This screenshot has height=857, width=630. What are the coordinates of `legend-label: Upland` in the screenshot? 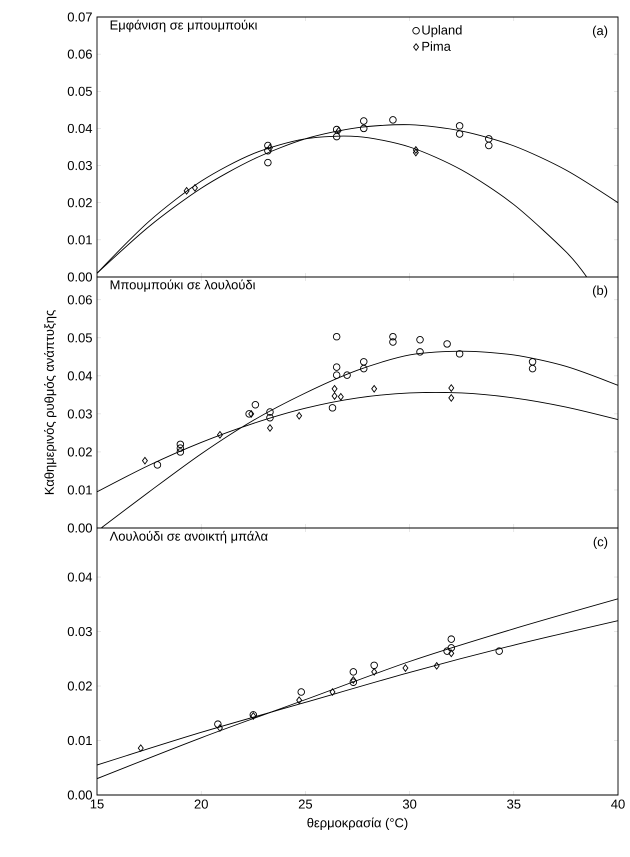 It's located at (442, 31).